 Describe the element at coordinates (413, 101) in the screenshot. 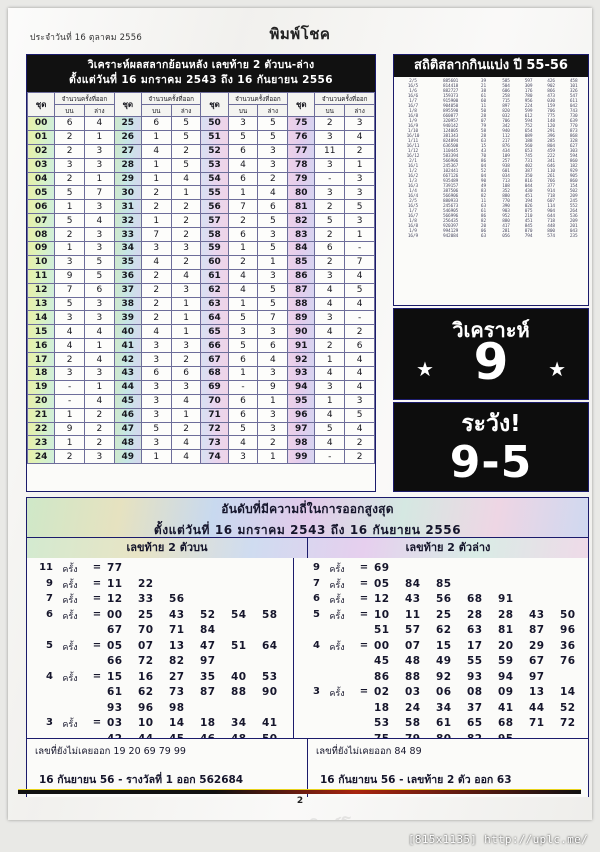

I see `stats-cell: 1/7` at that location.